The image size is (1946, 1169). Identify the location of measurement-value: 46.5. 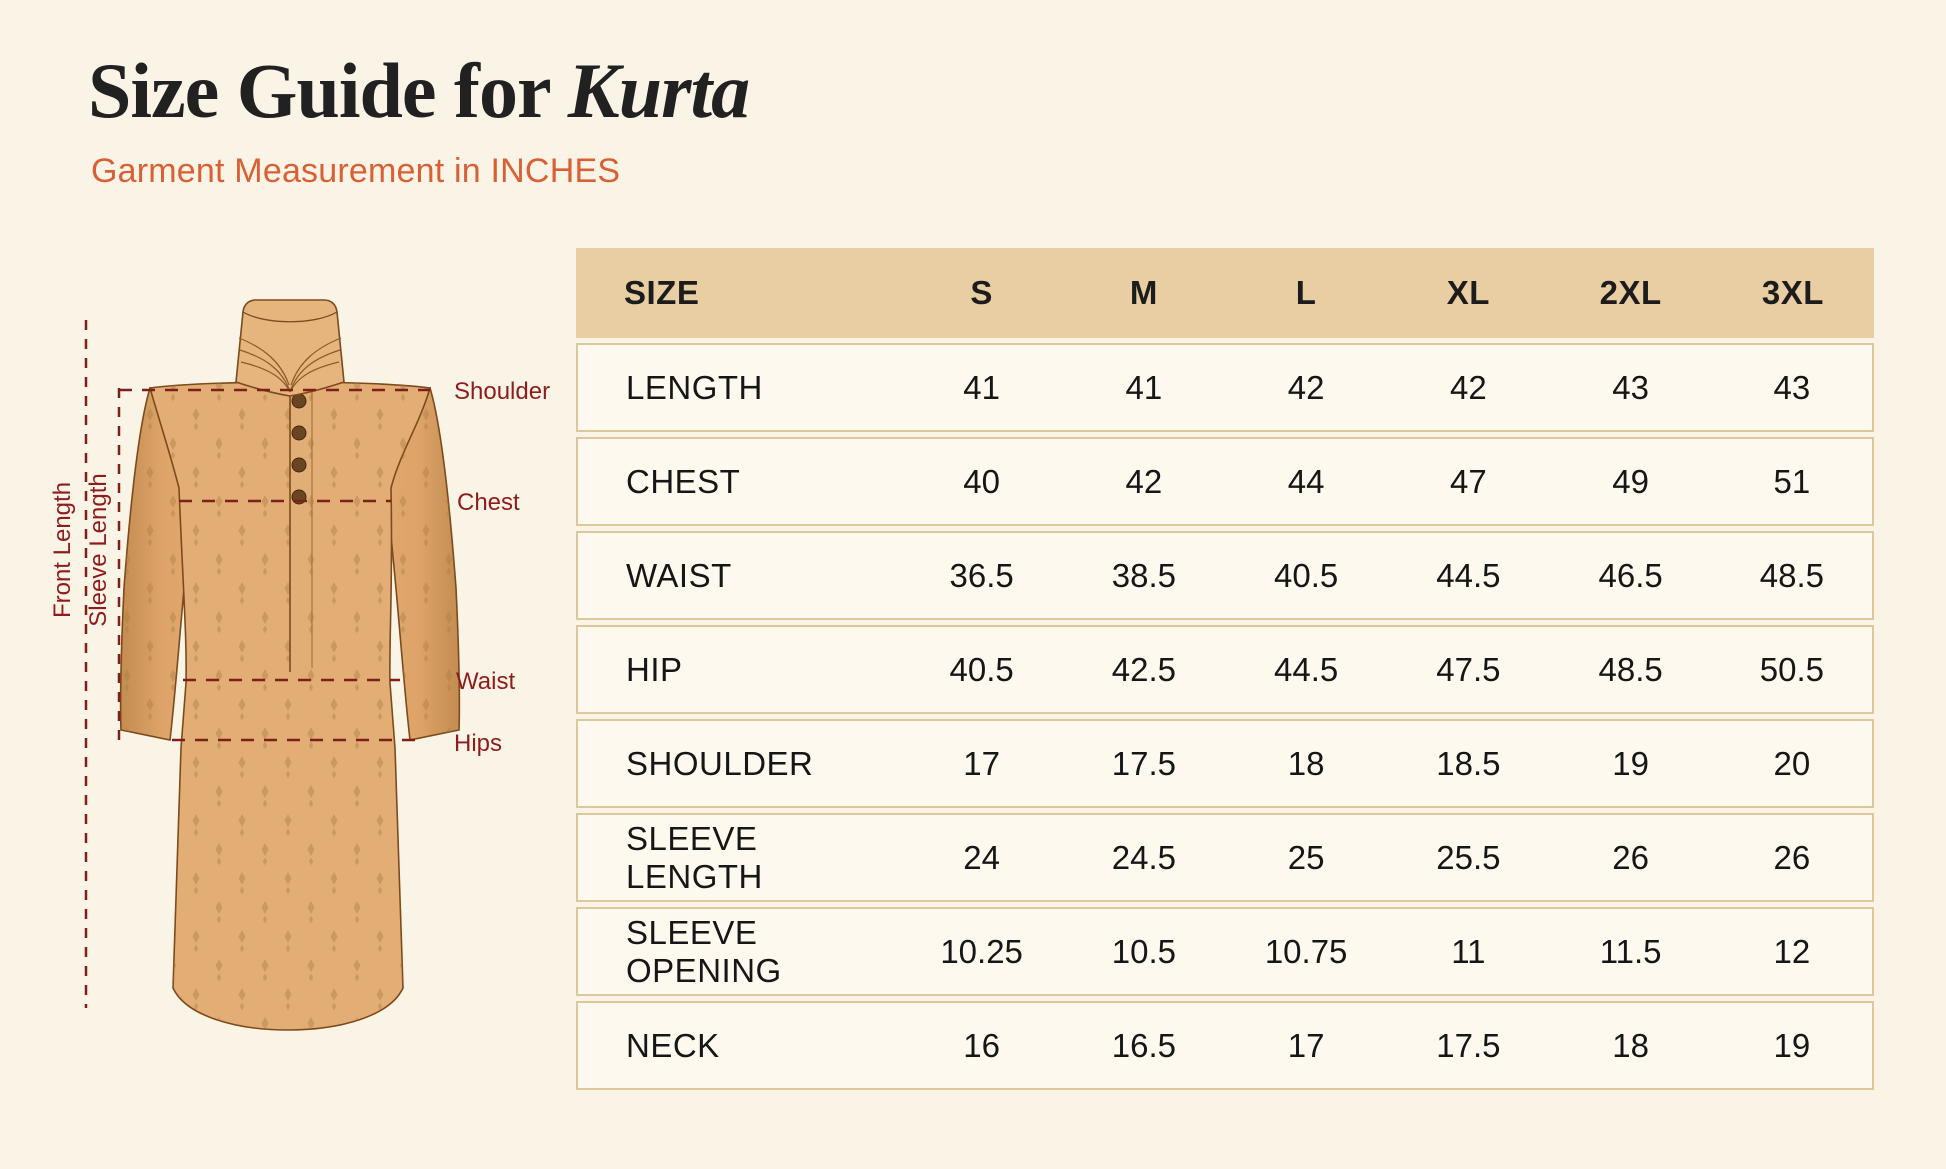
(1630, 575).